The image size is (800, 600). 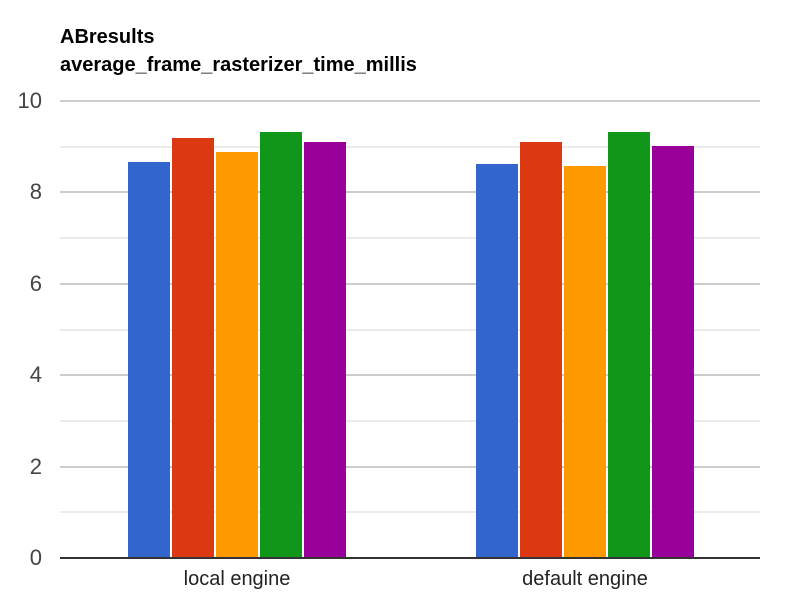 I want to click on x-category-label: local engine, so click(x=237, y=579).